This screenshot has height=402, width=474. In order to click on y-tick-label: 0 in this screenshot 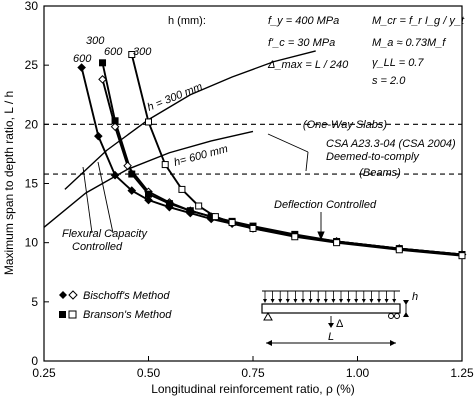, I will do `click(34, 361)`.